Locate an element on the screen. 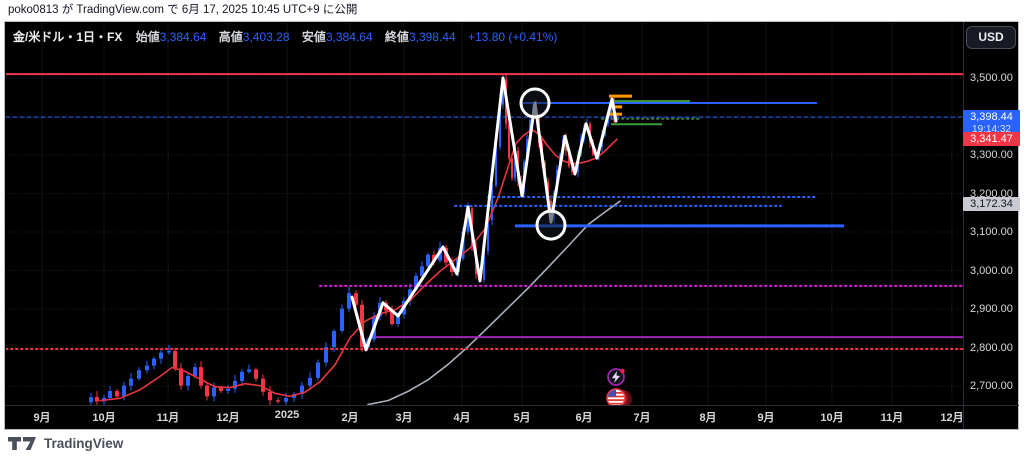 The height and width of the screenshot is (457, 1024). badge-price-text: 3,341.47 is located at coordinates (991, 139).